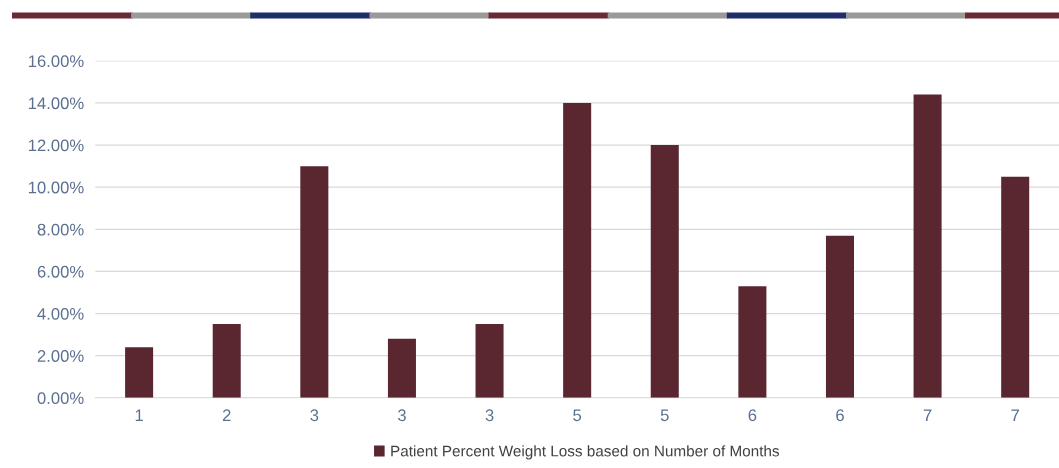  Describe the element at coordinates (56, 103) in the screenshot. I see `y-tick-label: 14.00%` at that location.